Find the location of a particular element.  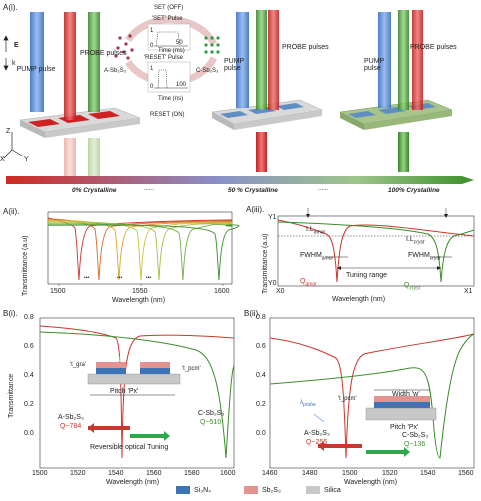

set-reset-cycle is located at coordinates (167, 54).